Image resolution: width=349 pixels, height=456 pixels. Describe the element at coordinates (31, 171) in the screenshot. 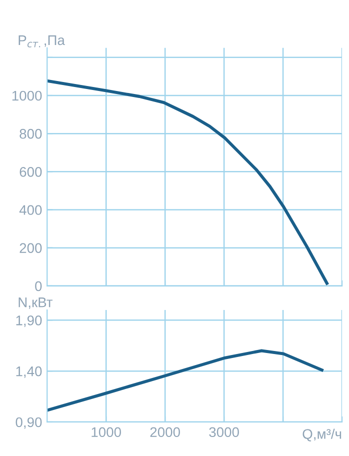

I see `y-tick-label: 600` at that location.